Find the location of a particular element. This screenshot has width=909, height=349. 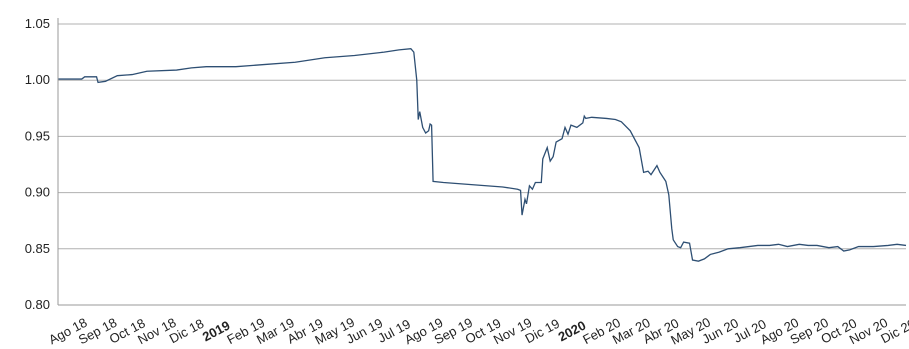

y-tick-label: 0.90 is located at coordinates (37, 192).